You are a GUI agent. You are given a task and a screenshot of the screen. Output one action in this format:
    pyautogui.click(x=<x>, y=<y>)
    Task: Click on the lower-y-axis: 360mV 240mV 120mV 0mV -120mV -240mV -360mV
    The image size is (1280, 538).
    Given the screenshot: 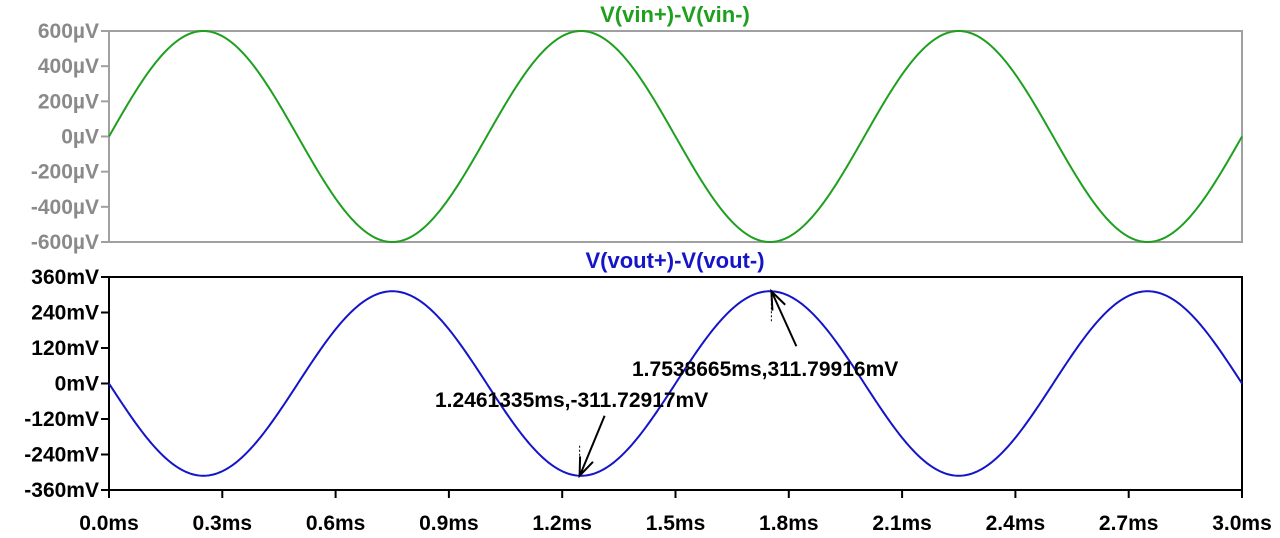 What is the action you would take?
    pyautogui.click(x=66, y=384)
    